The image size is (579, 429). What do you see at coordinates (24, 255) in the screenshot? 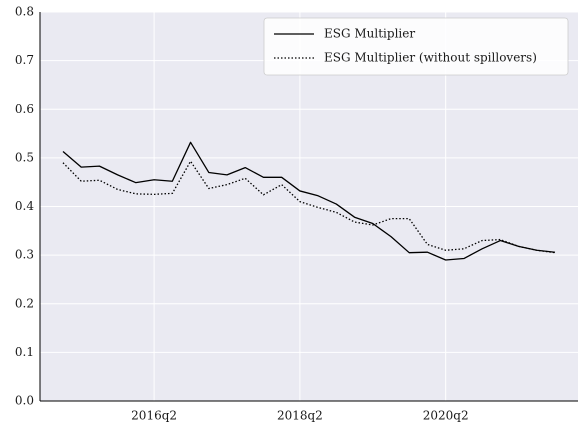
I see `y-tick-label: 0.3` at bounding box center [24, 255].